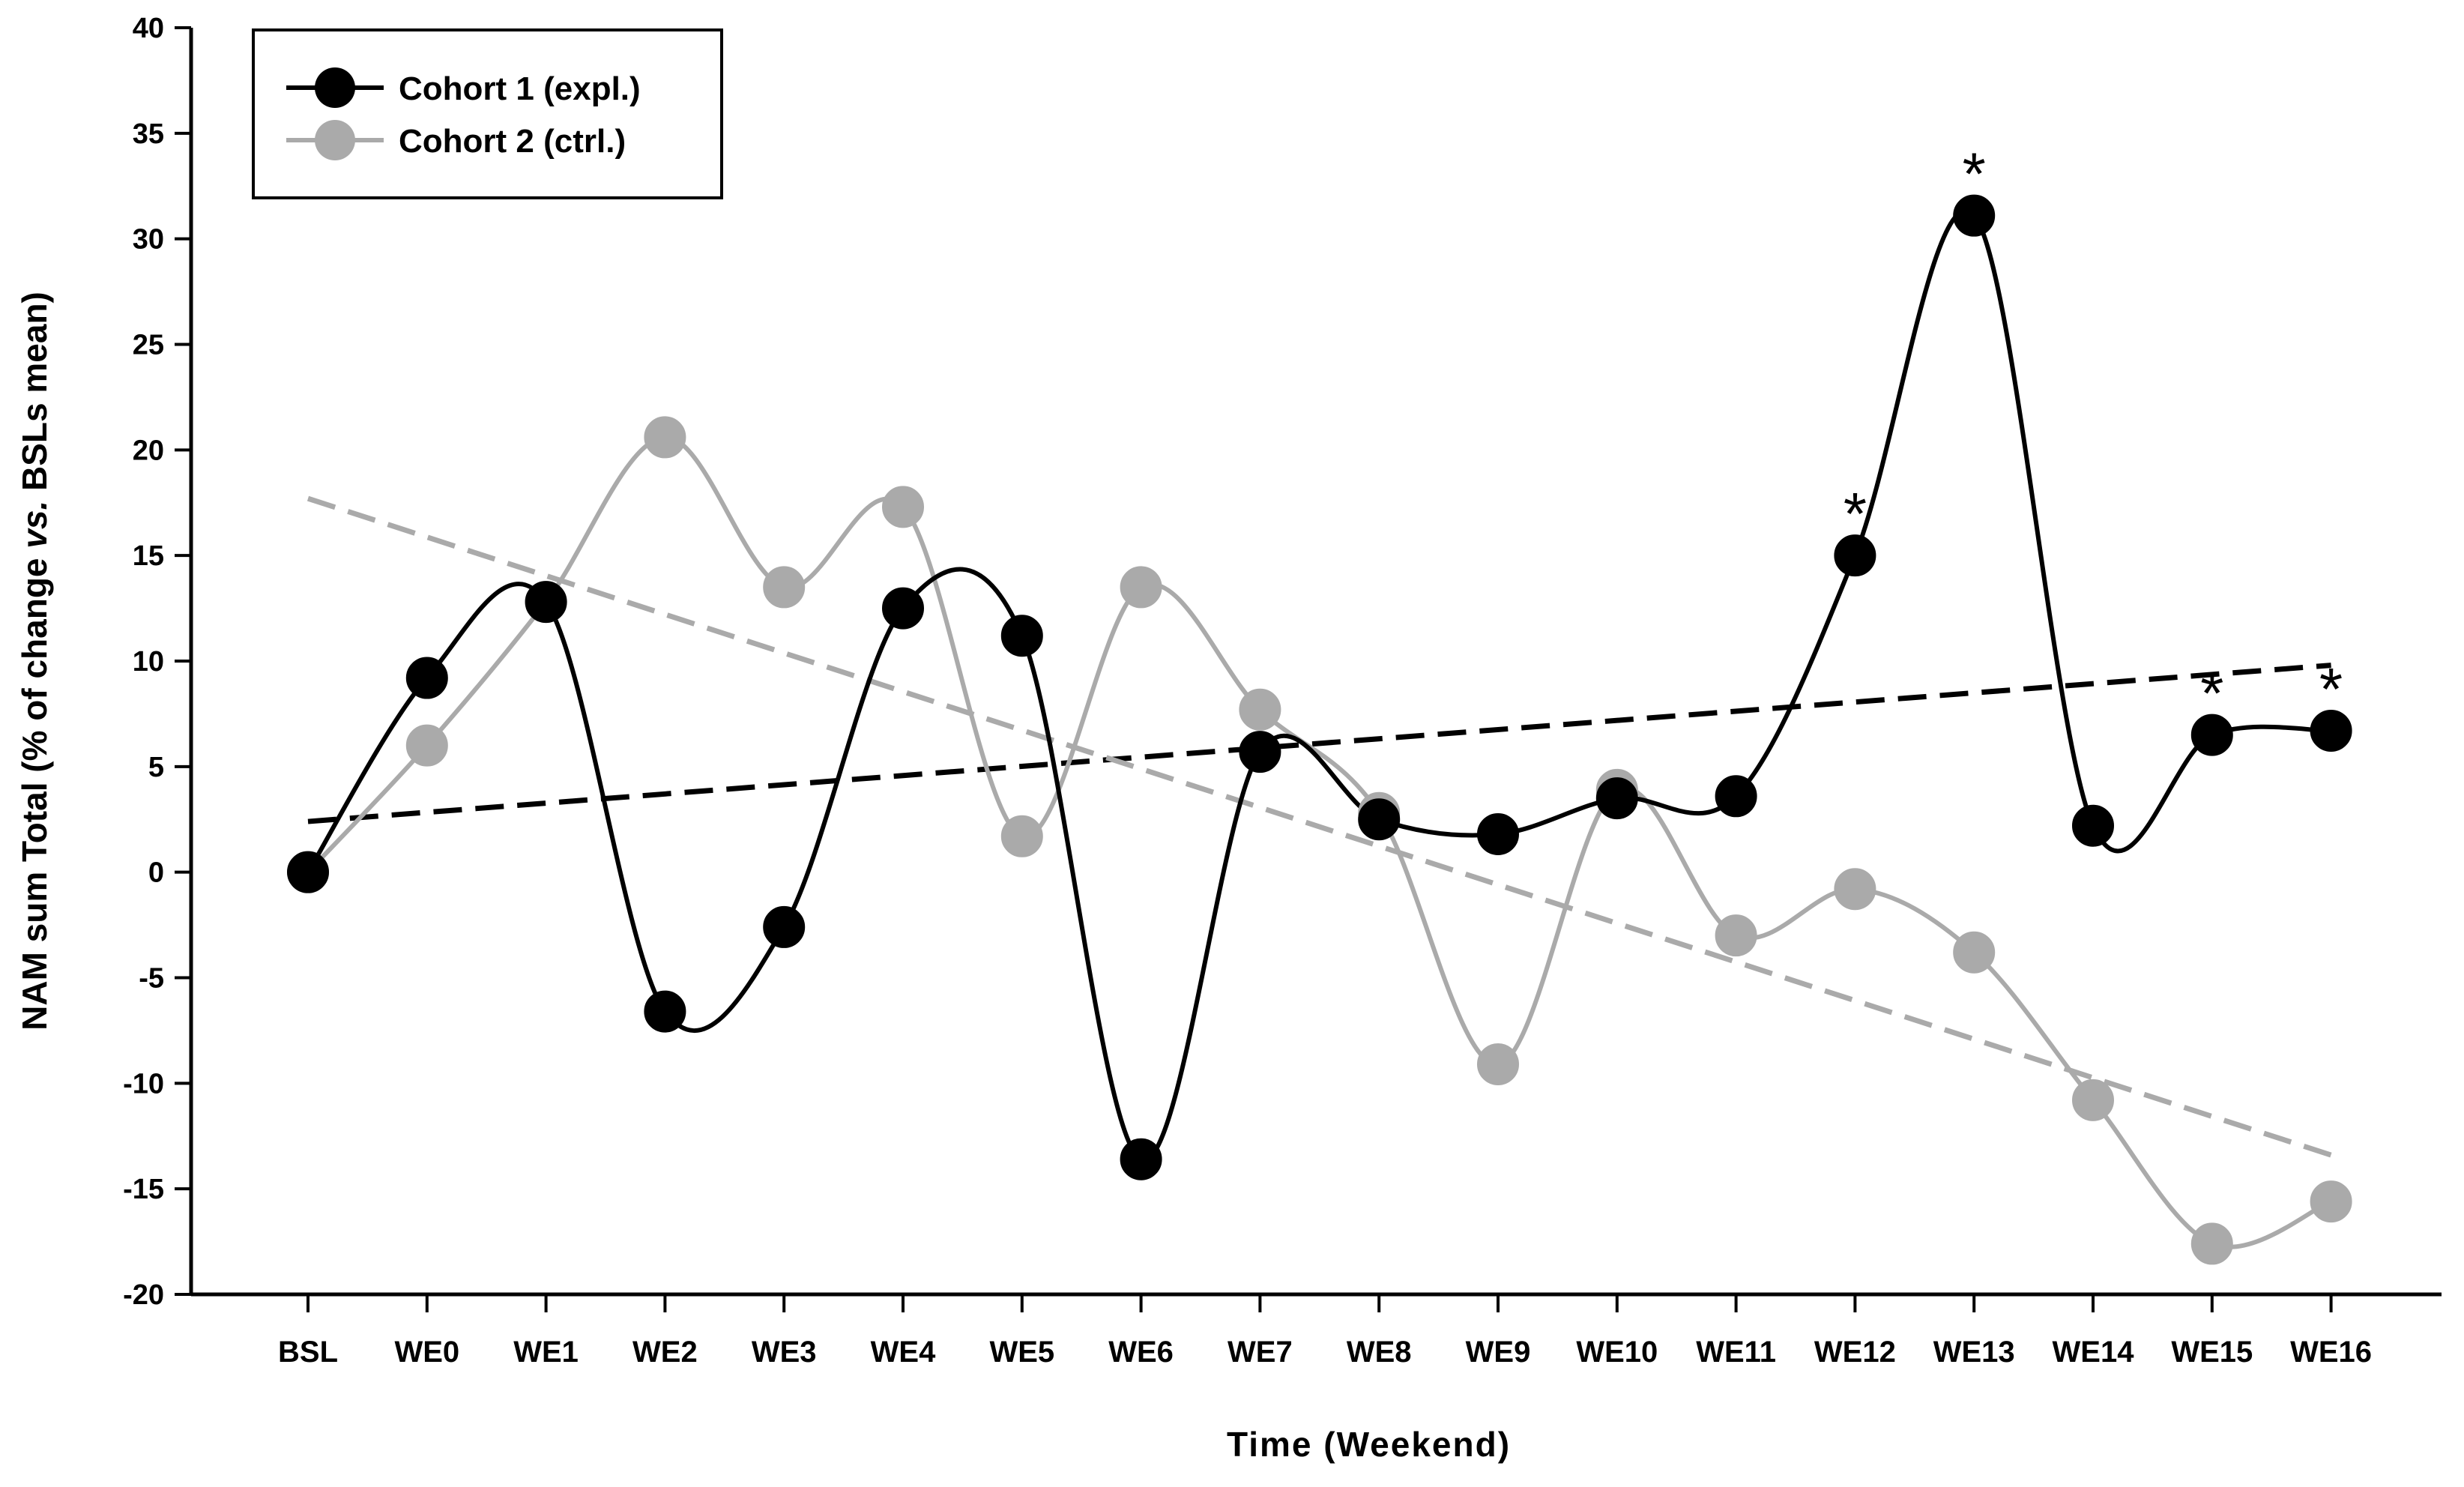  I want to click on y-axis-title-part: vs., so click(34, 525).